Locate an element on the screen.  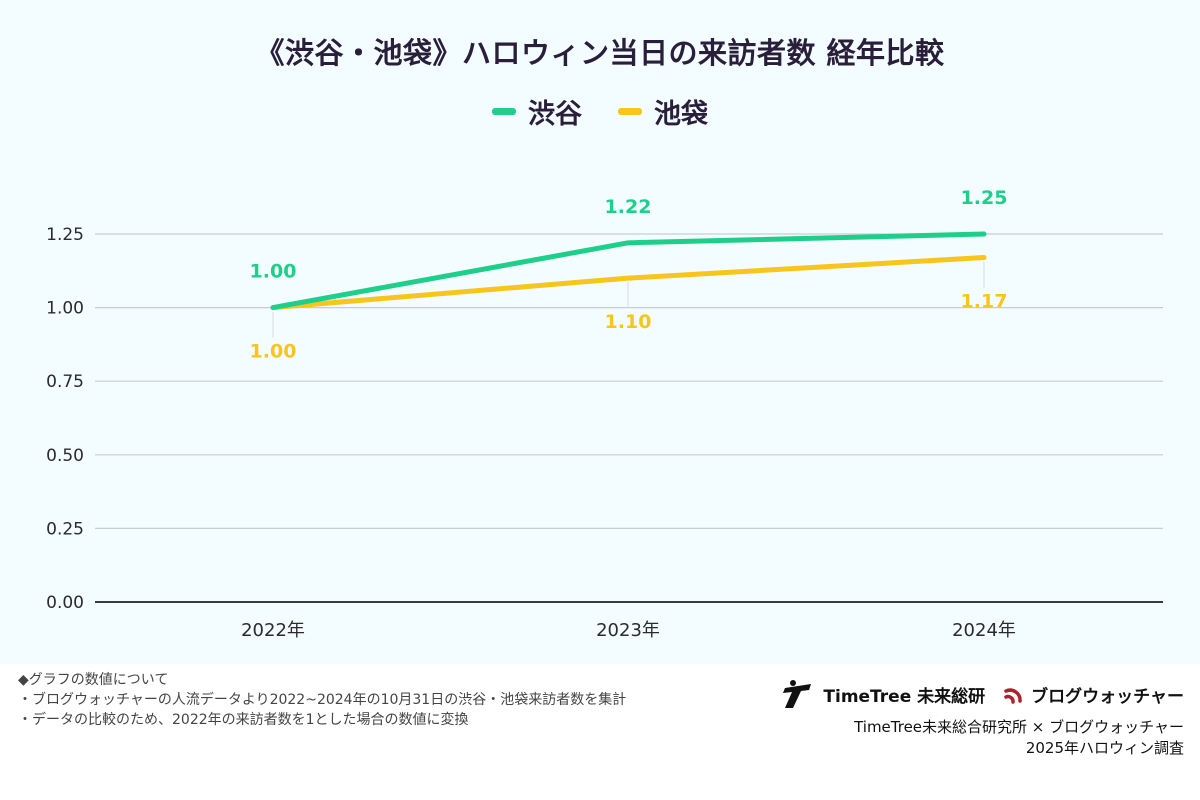
y-tick-label: 1.00 is located at coordinates (65, 309).